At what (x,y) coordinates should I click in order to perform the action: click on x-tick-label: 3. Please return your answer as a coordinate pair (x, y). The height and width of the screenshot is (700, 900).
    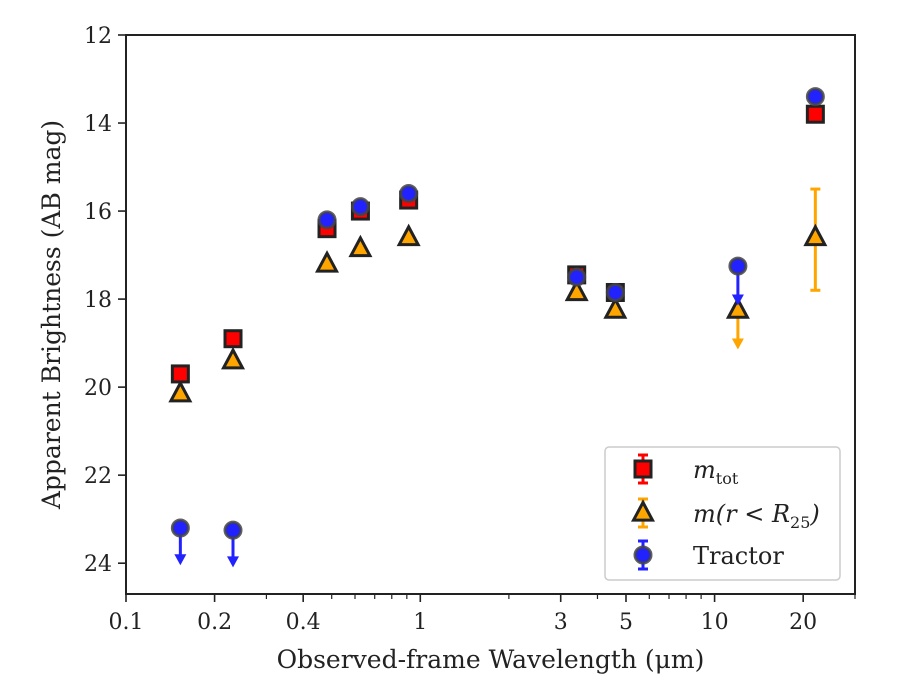
    Looking at the image, I should click on (561, 622).